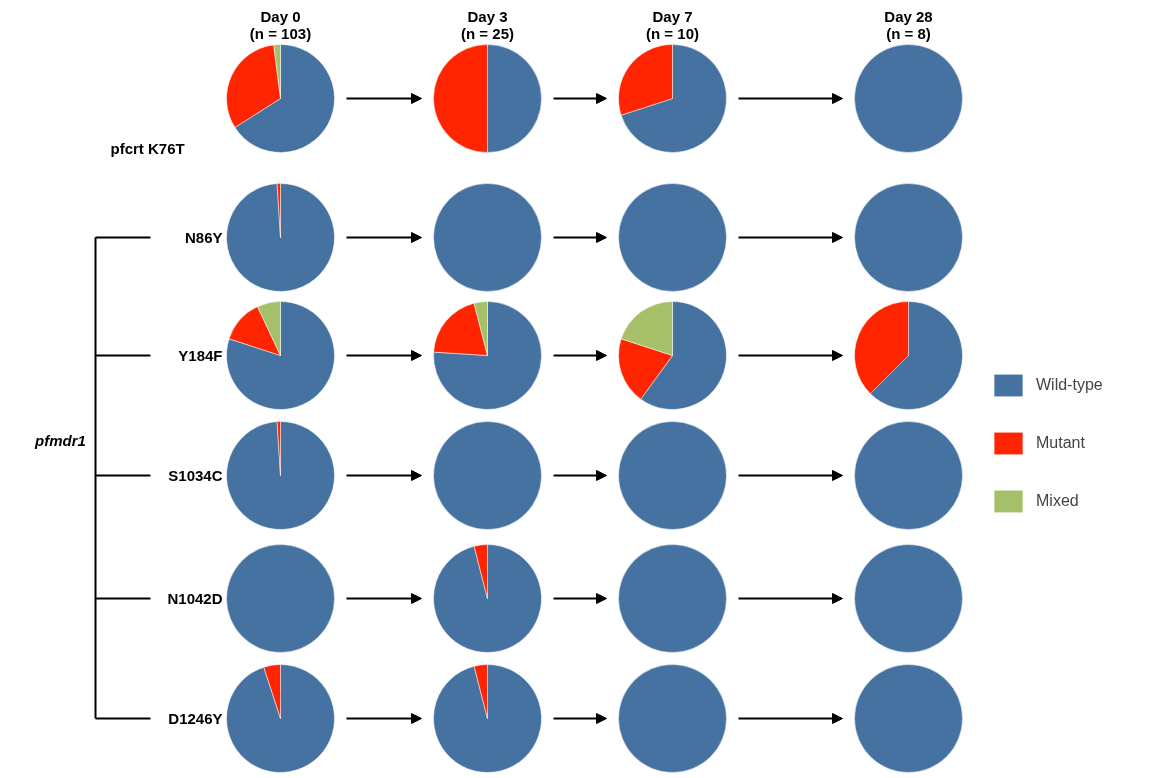 The image size is (1174, 778). What do you see at coordinates (280, 24) in the screenshot?
I see `chart-title: Day 0 (n = 103)` at bounding box center [280, 24].